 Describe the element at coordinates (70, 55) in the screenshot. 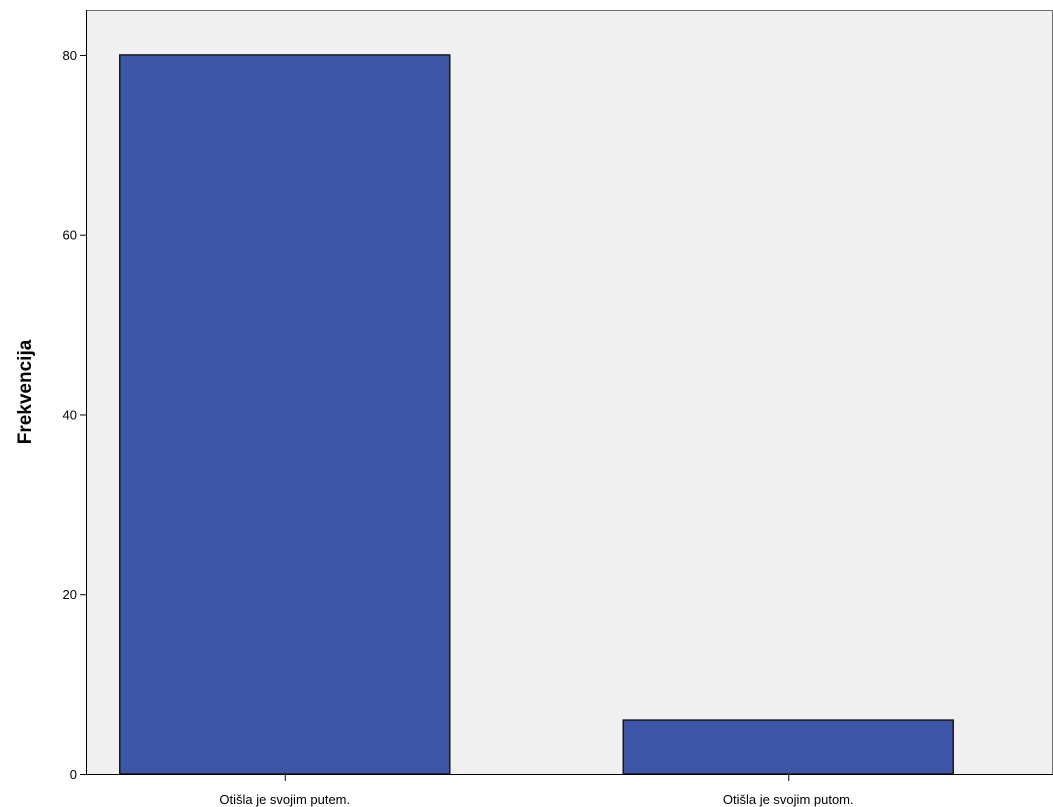

I see `y-tick-label-80: 80` at that location.